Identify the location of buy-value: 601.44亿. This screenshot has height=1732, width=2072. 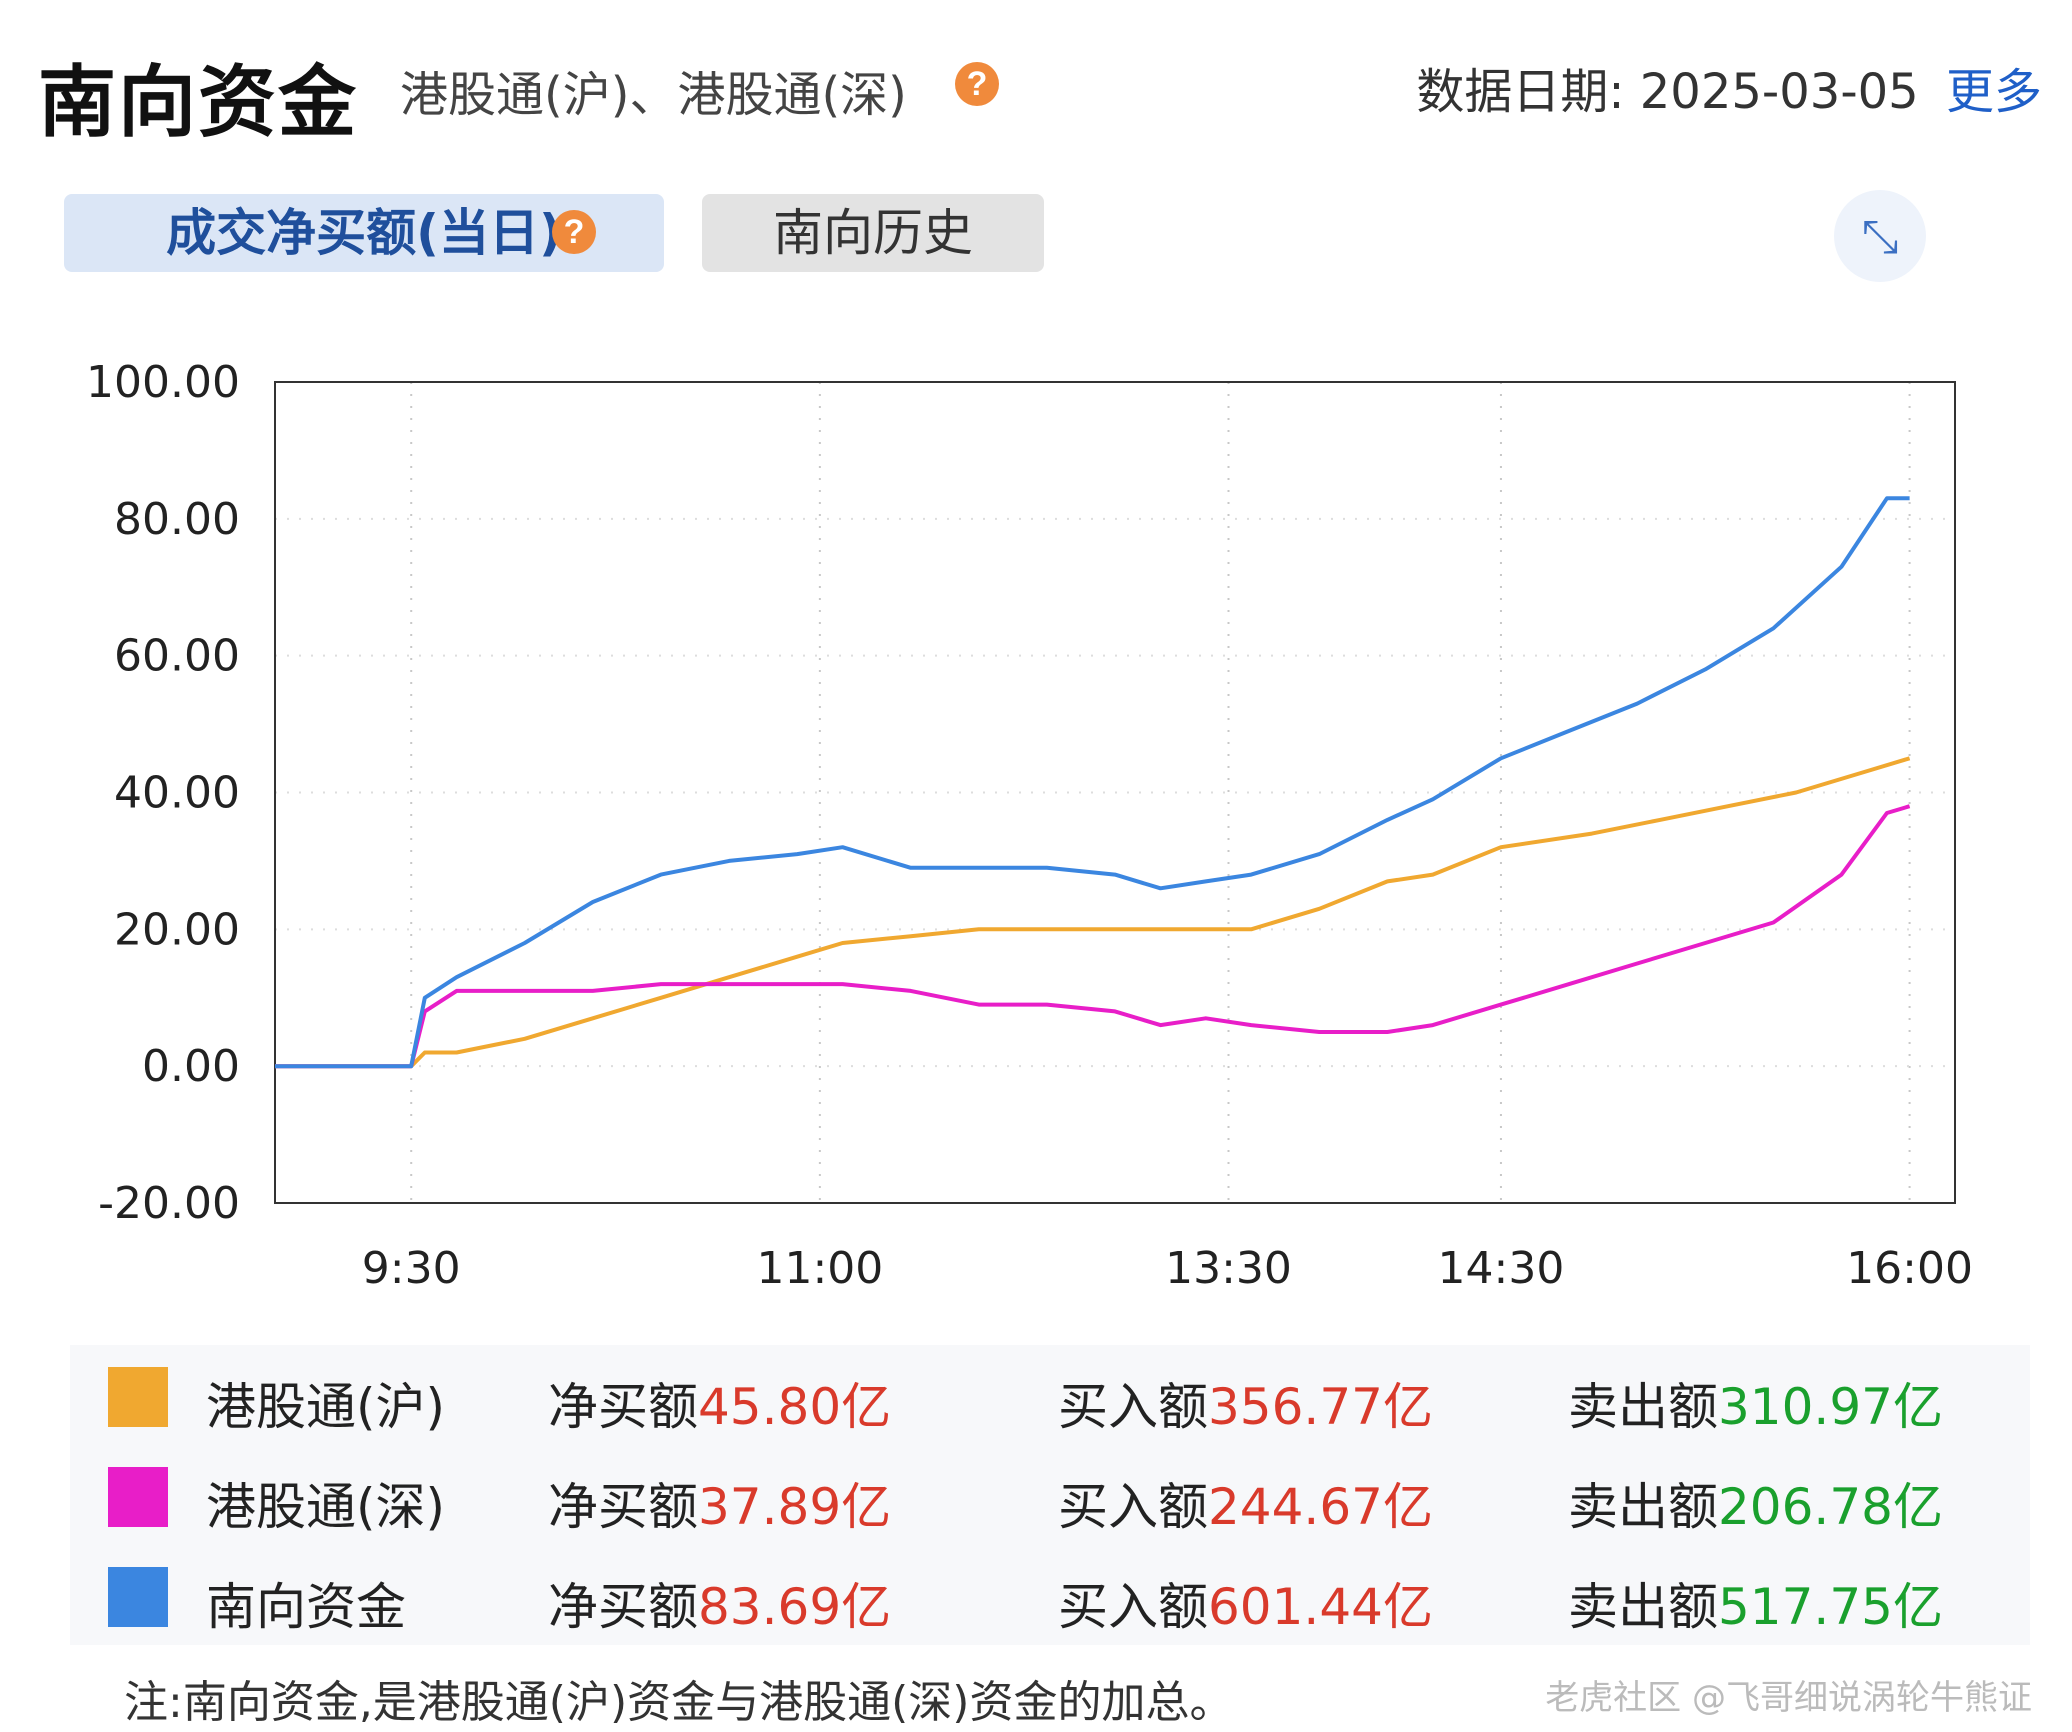
(1320, 1607).